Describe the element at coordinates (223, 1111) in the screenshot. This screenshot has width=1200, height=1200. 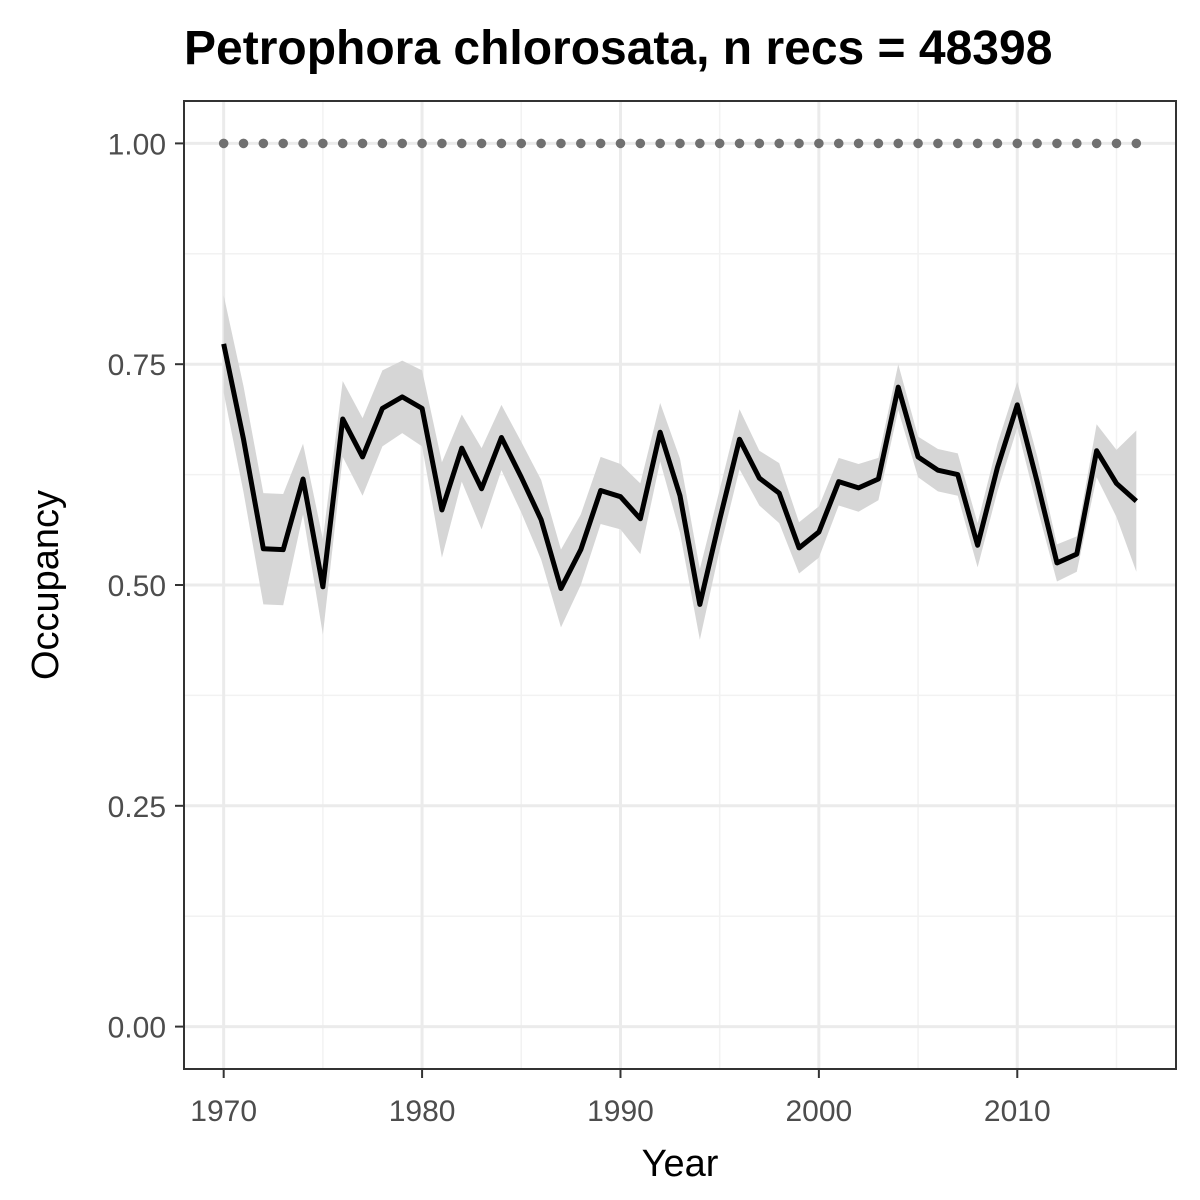
I see `x-tick-label: 1970` at that location.